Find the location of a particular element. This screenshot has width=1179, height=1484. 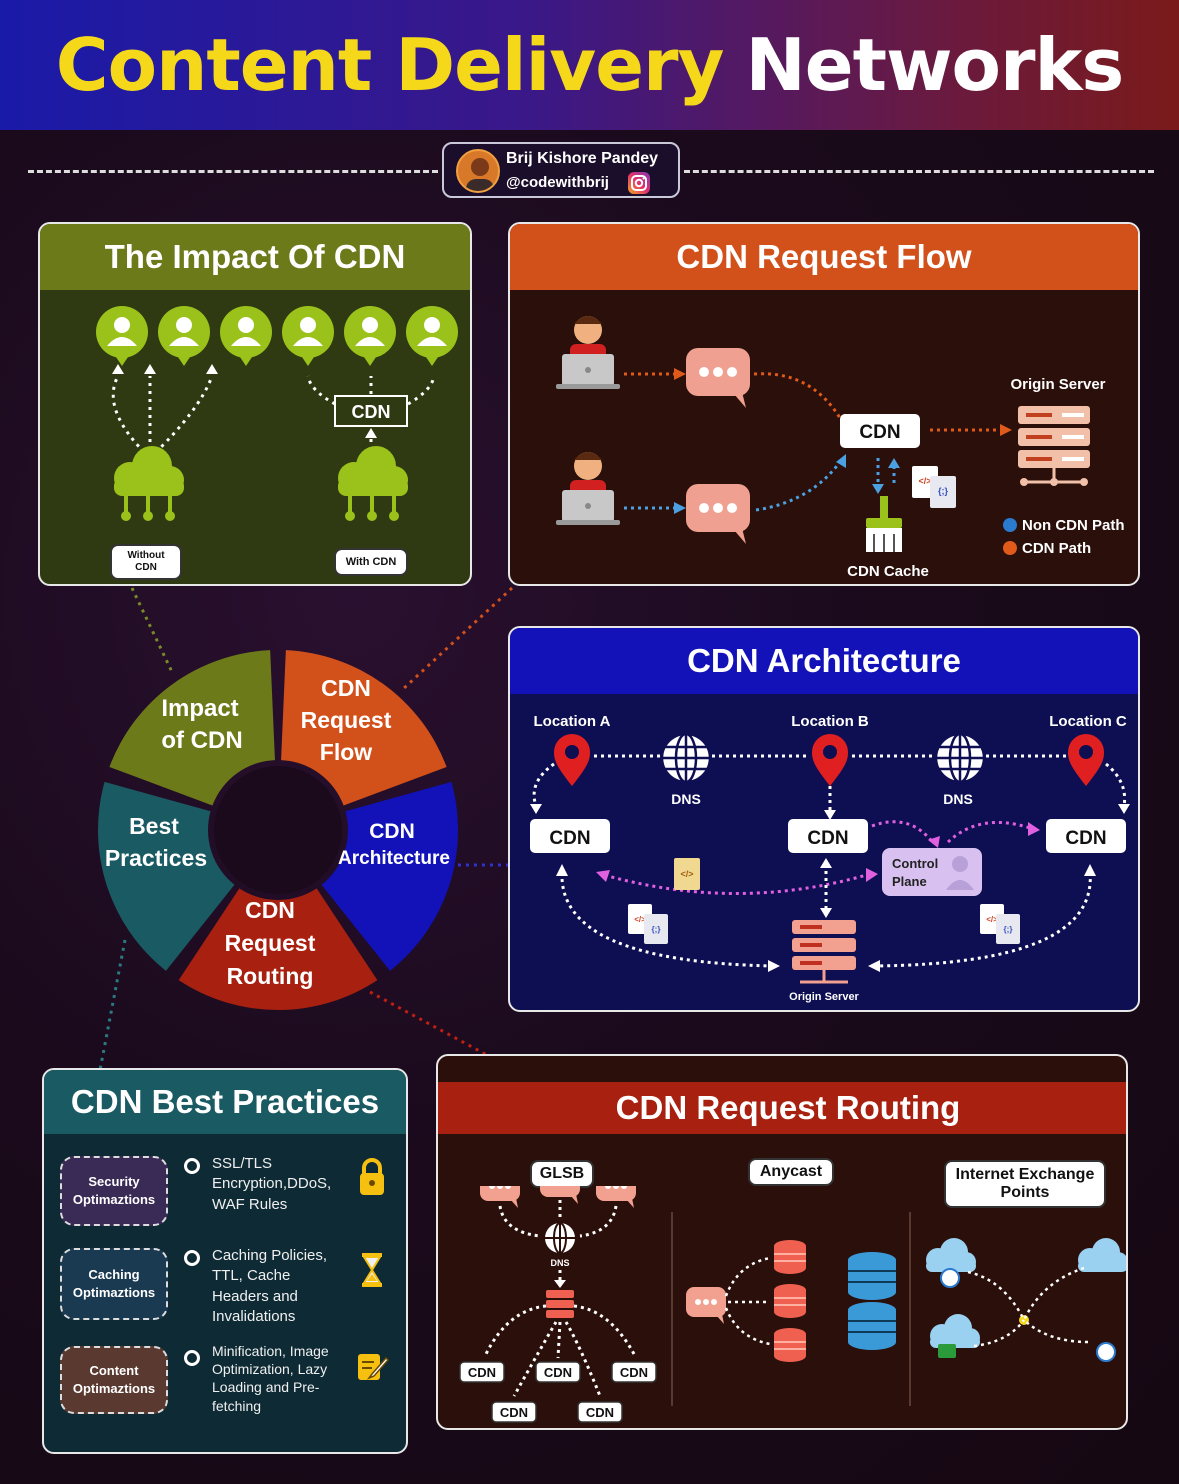

dns-label-1: DNS is located at coordinates (686, 799).